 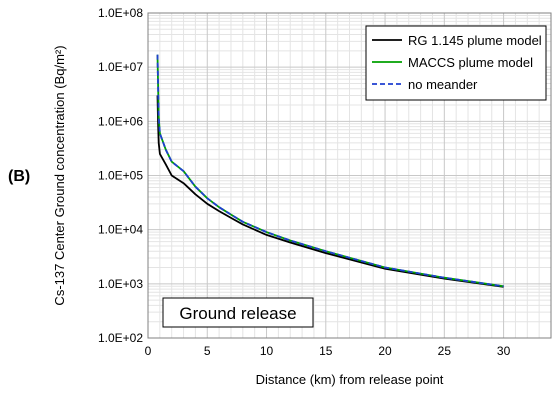 I want to click on y-tick-label: 1.0E+08, so click(x=120, y=13).